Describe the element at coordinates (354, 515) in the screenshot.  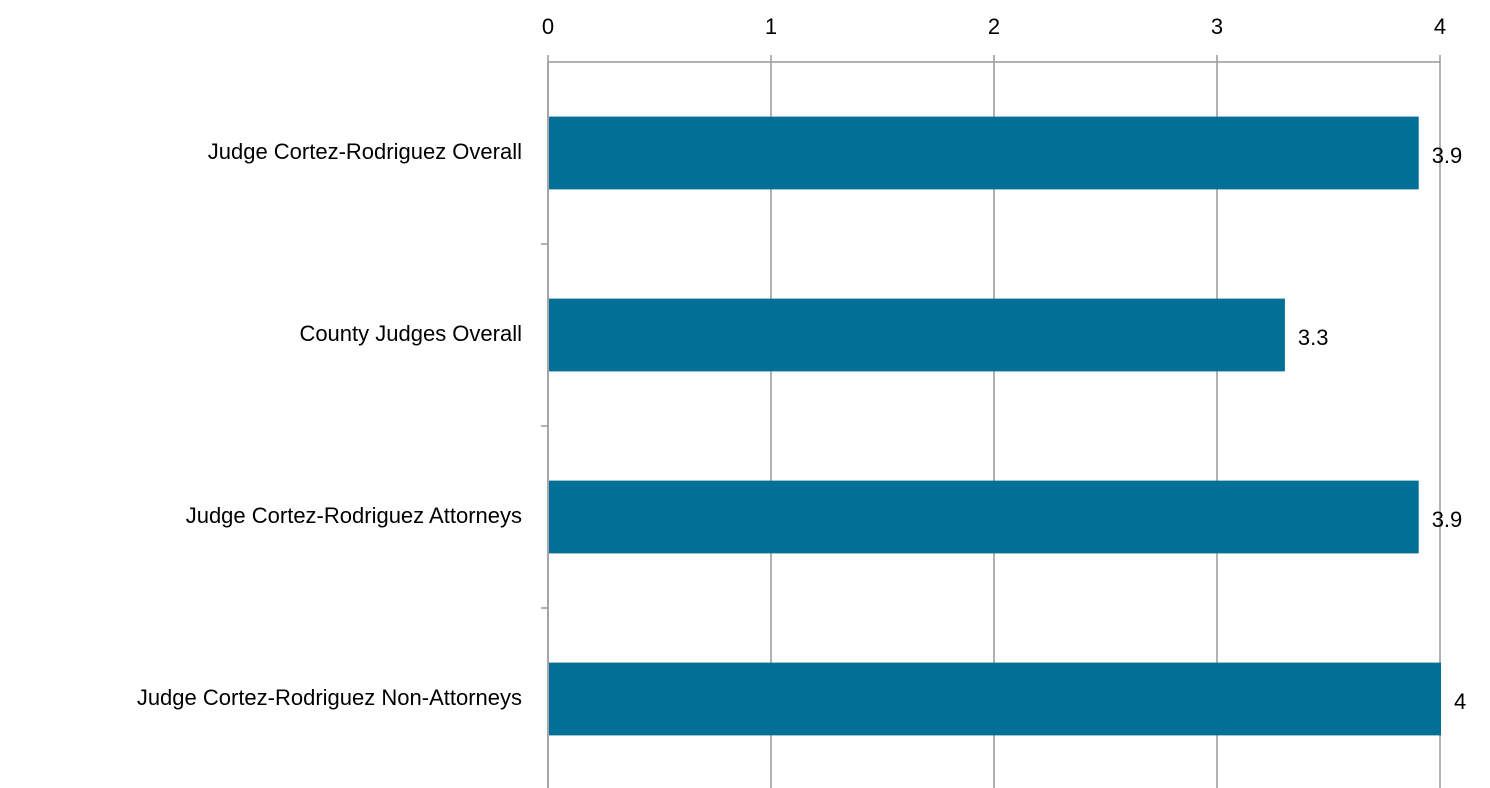
I see `y-tick-label: Judge Cortez-Rodriguez Attorneys` at that location.